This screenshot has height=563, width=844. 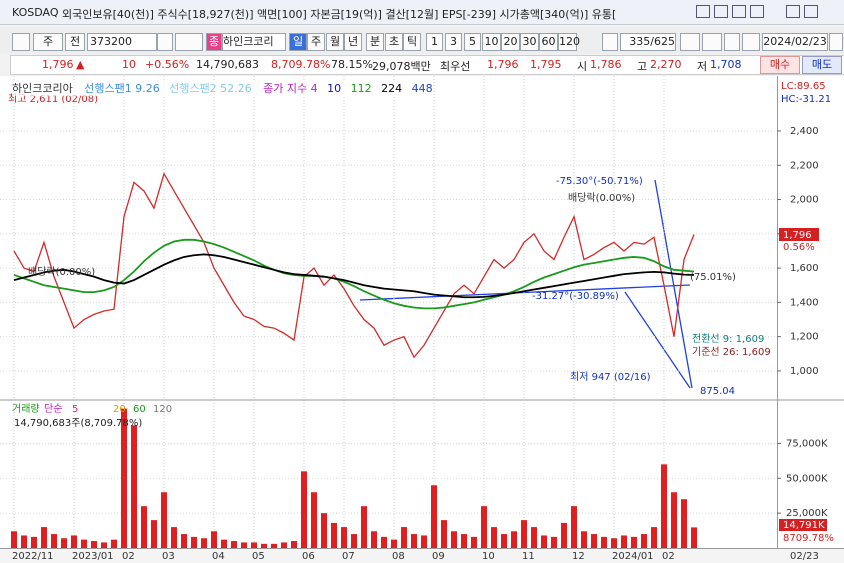 What do you see at coordinates (453, 42) in the screenshot?
I see `period-button: 3` at bounding box center [453, 42].